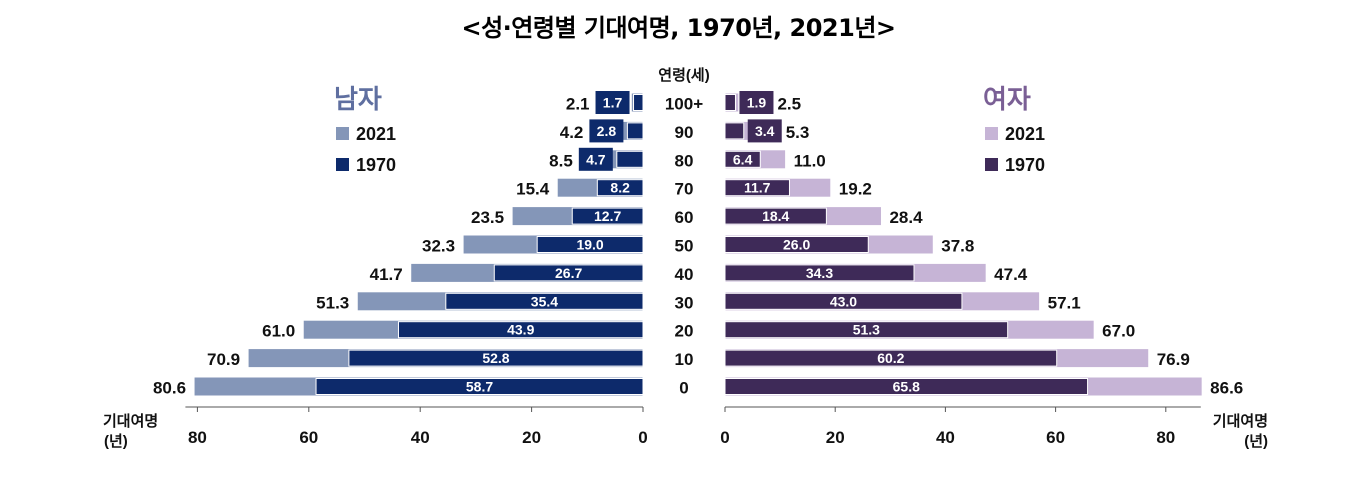 The height and width of the screenshot is (478, 1357). Describe the element at coordinates (684, 246) in the screenshot. I see `age-label: 50` at that location.